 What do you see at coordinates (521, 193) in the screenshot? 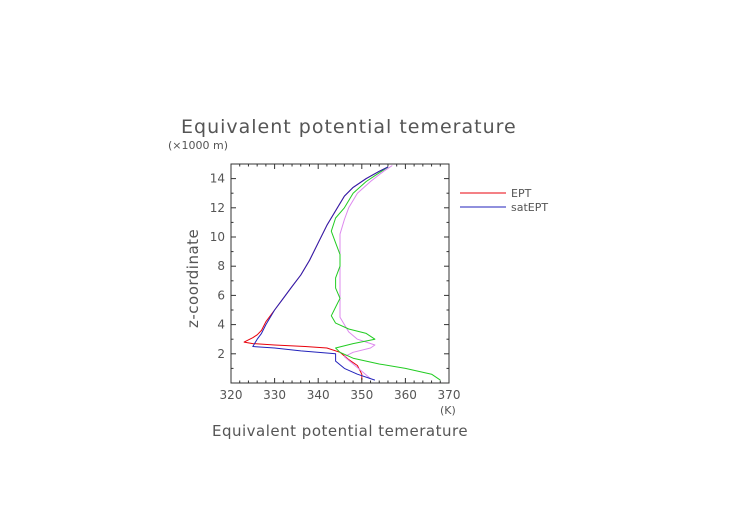
I see `legend-label-1: EPT` at bounding box center [521, 193].